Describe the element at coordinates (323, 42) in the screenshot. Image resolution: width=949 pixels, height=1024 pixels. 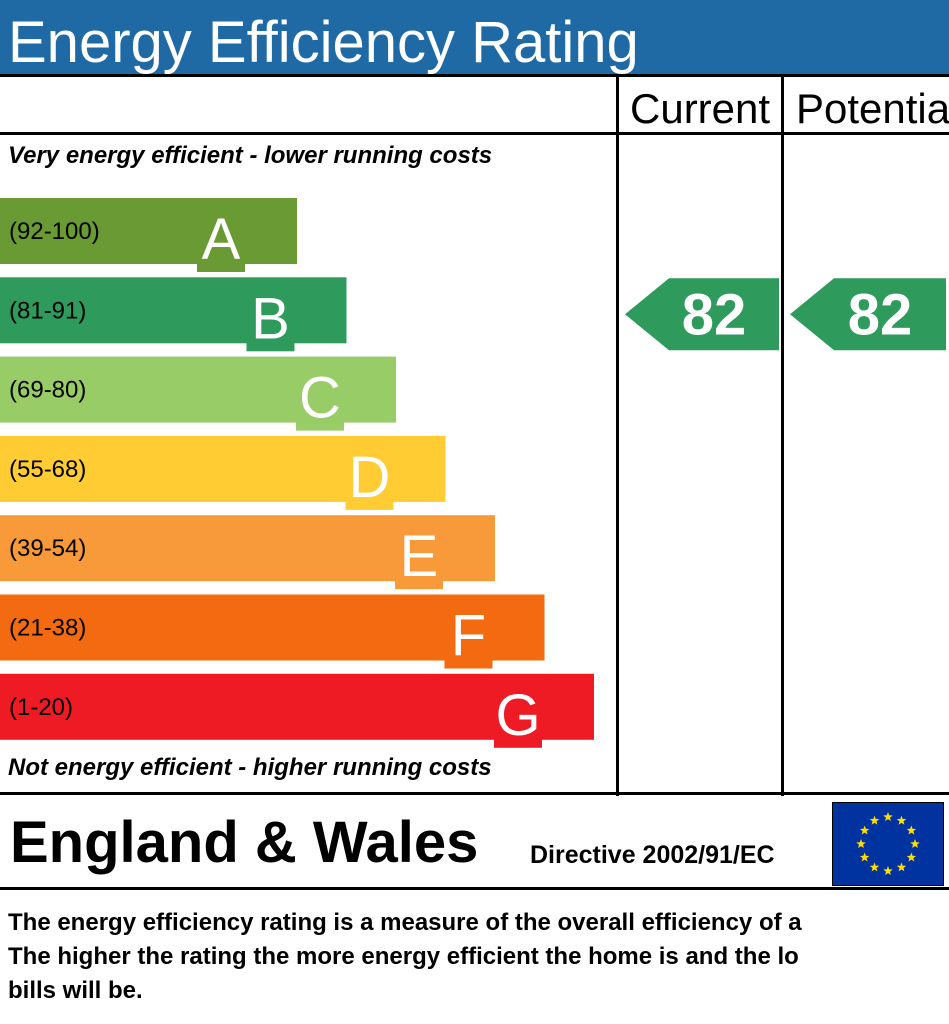
I see `chart-title: Energy Efficiency Rating` at that location.